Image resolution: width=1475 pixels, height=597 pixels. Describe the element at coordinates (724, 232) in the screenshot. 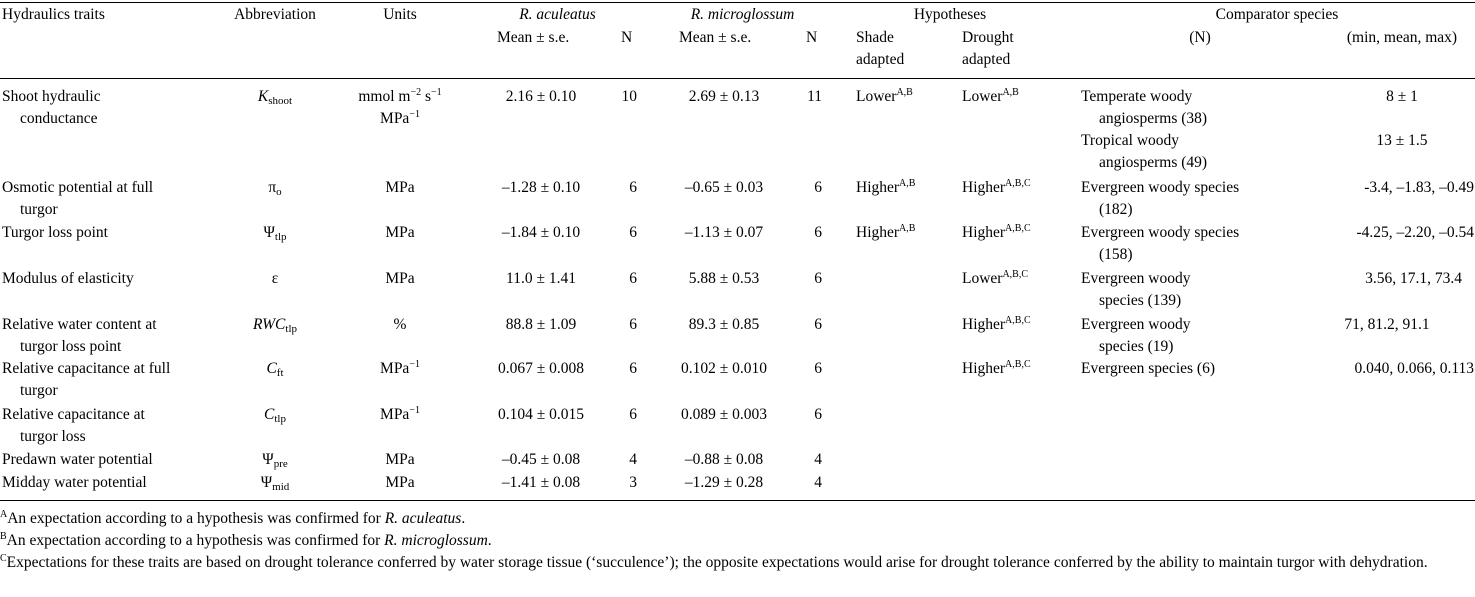

I see `mean-b: –1.13 ± 0.07` at that location.